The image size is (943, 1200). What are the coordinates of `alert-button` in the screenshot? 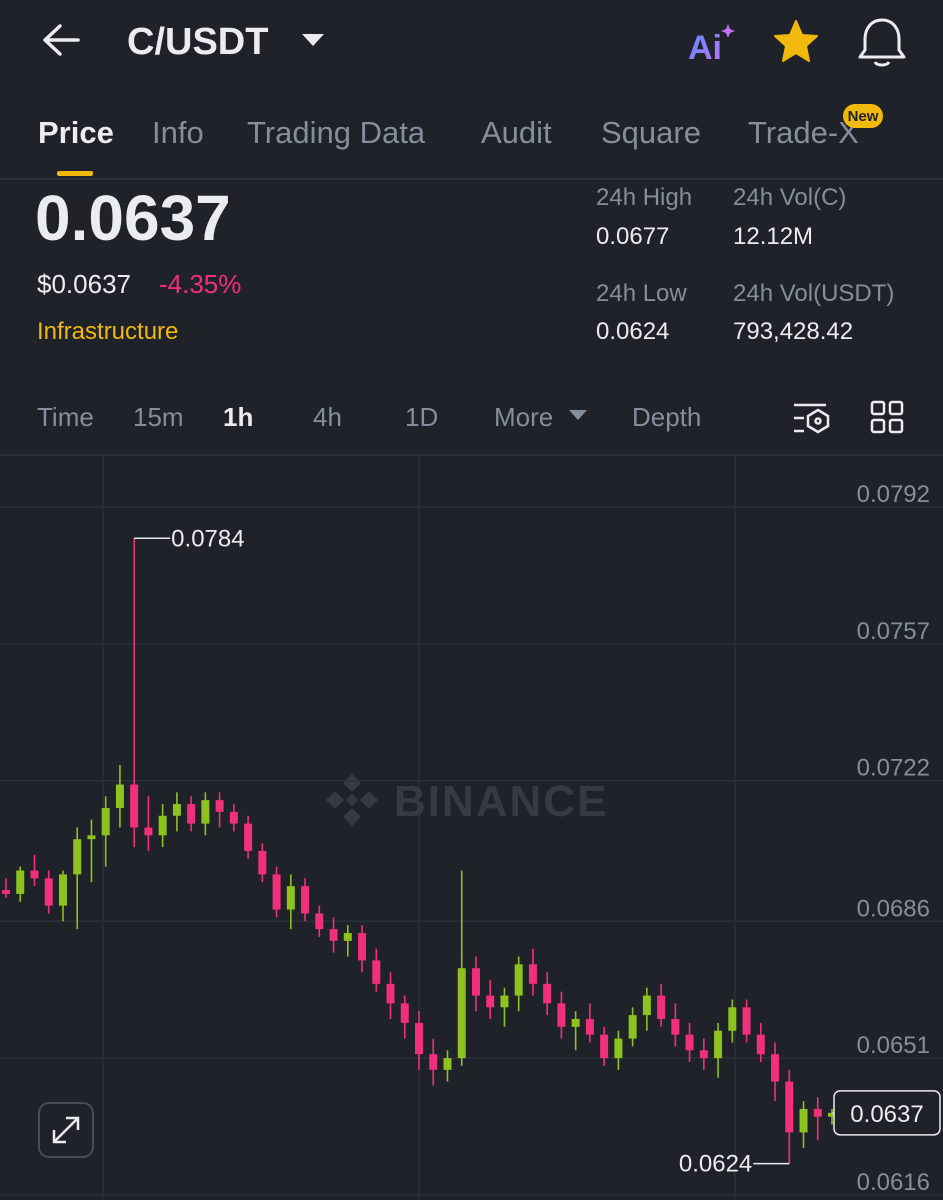 It's located at (882, 42).